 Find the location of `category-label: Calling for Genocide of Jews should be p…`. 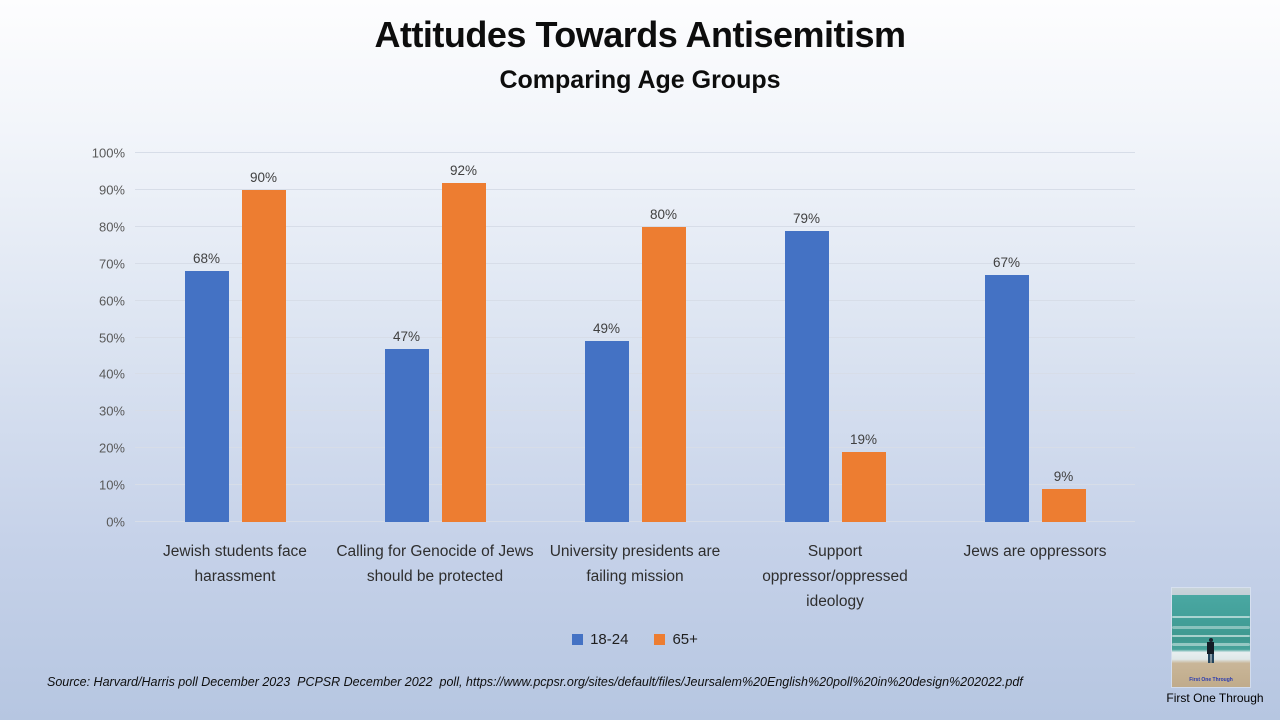

category-label: Calling for Genocide of Jews should be p… is located at coordinates (435, 564).